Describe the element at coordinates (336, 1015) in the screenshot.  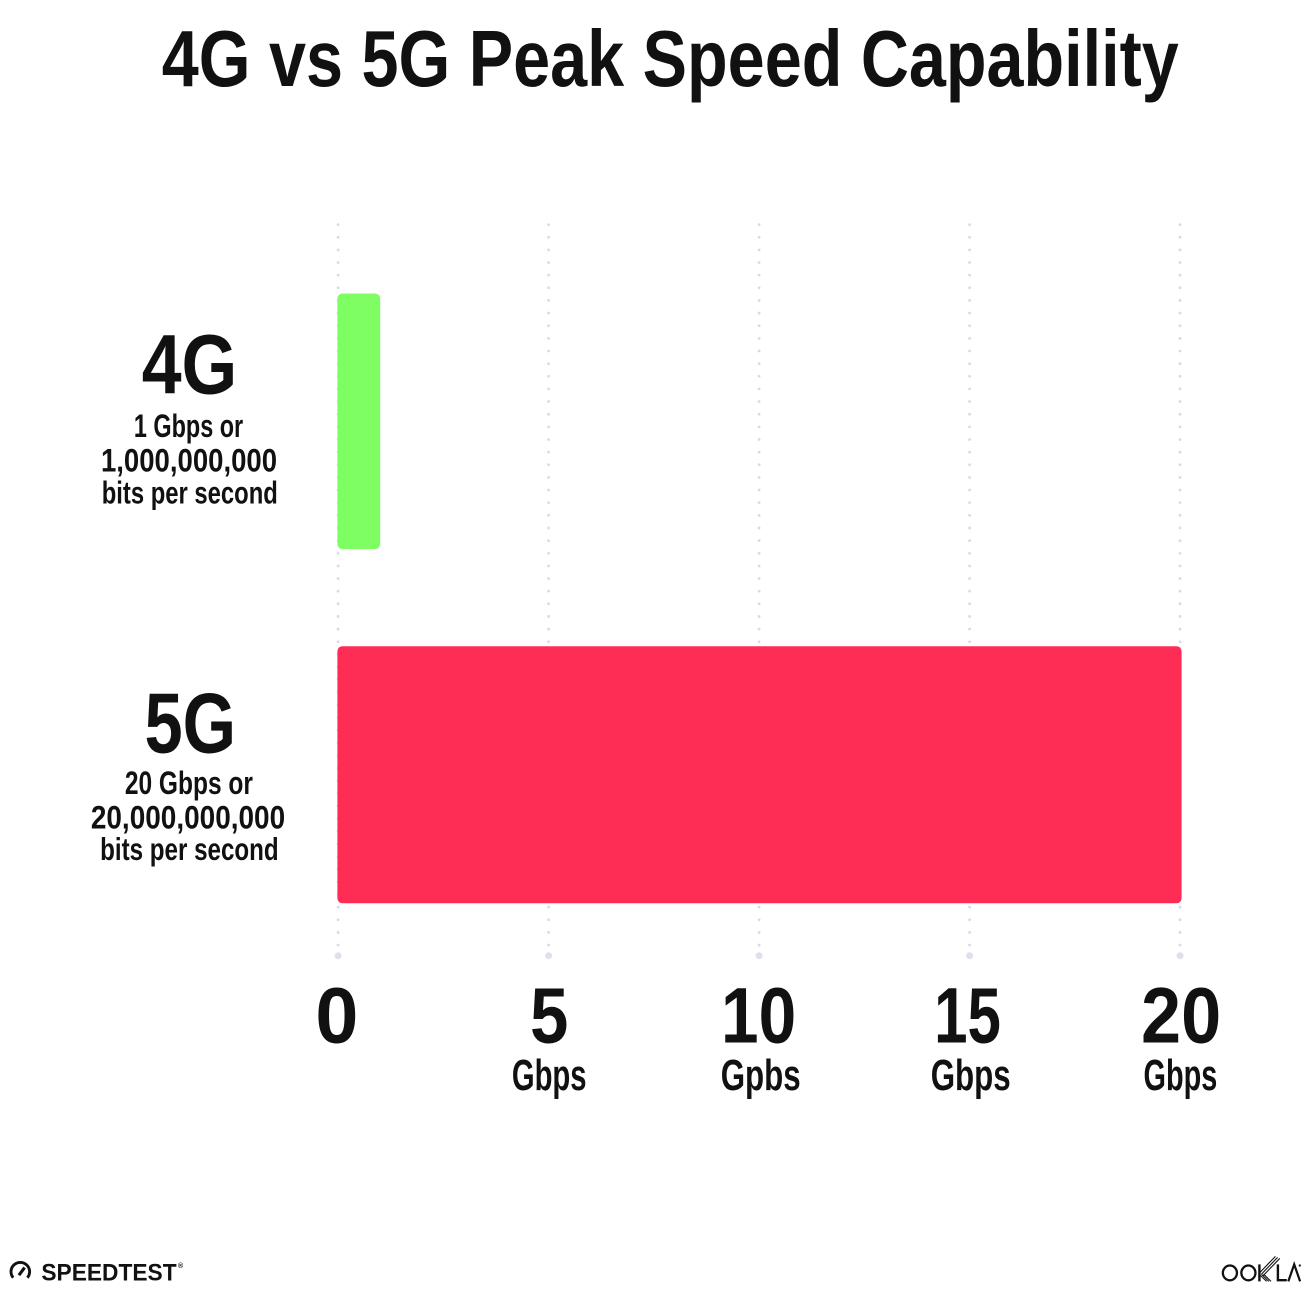
I see `svg-text: 0` at that location.